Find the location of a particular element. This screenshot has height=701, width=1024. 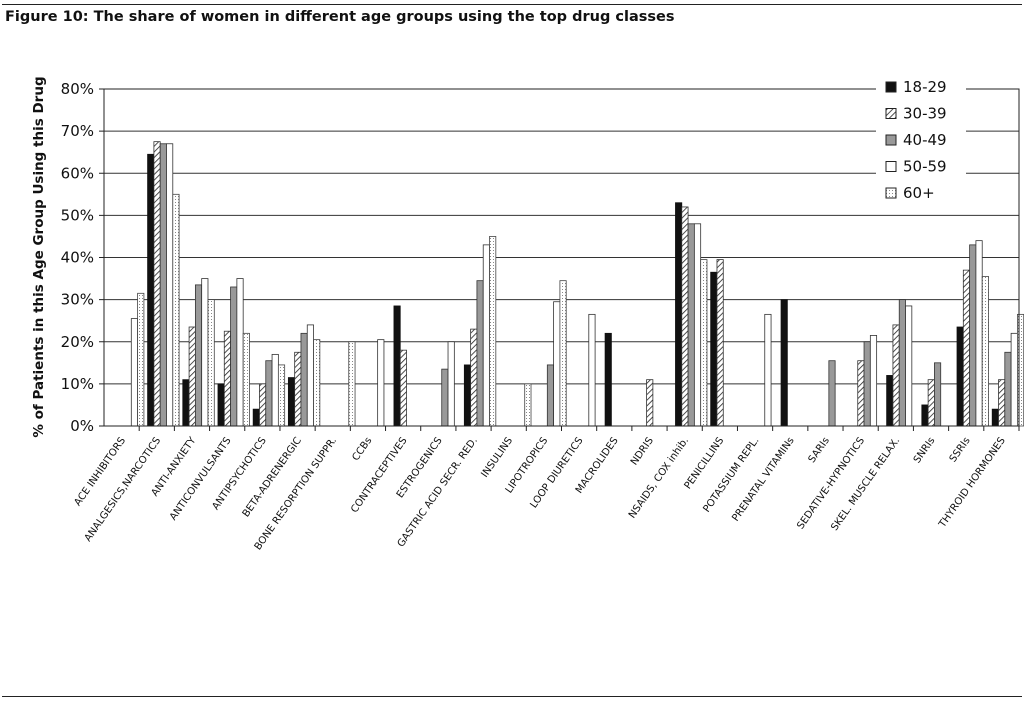

x-tick-label: SKEL. MUSCLE RELAX. is located at coordinates (865, 484).